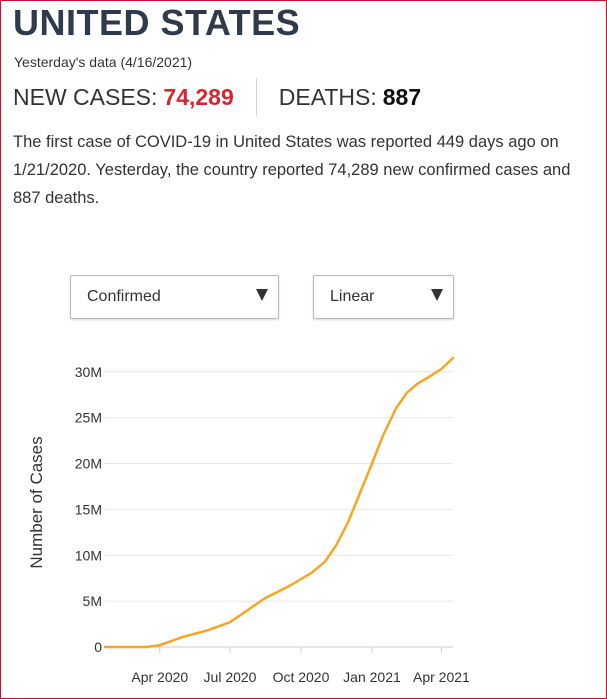 The image size is (607, 699). I want to click on deaths-label: DEATHS:, so click(327, 96).